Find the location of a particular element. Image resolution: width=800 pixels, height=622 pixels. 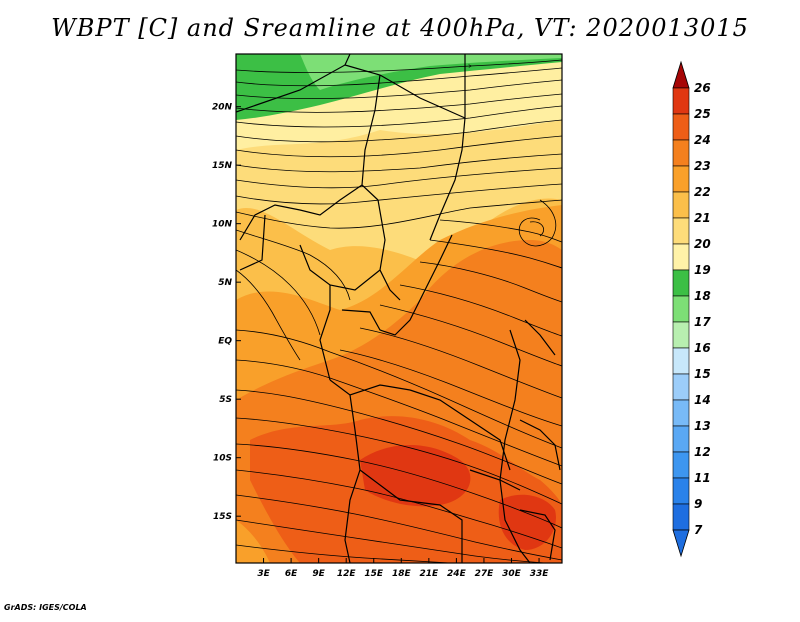

lon-tick-label: 24E is located at coordinates (457, 574).